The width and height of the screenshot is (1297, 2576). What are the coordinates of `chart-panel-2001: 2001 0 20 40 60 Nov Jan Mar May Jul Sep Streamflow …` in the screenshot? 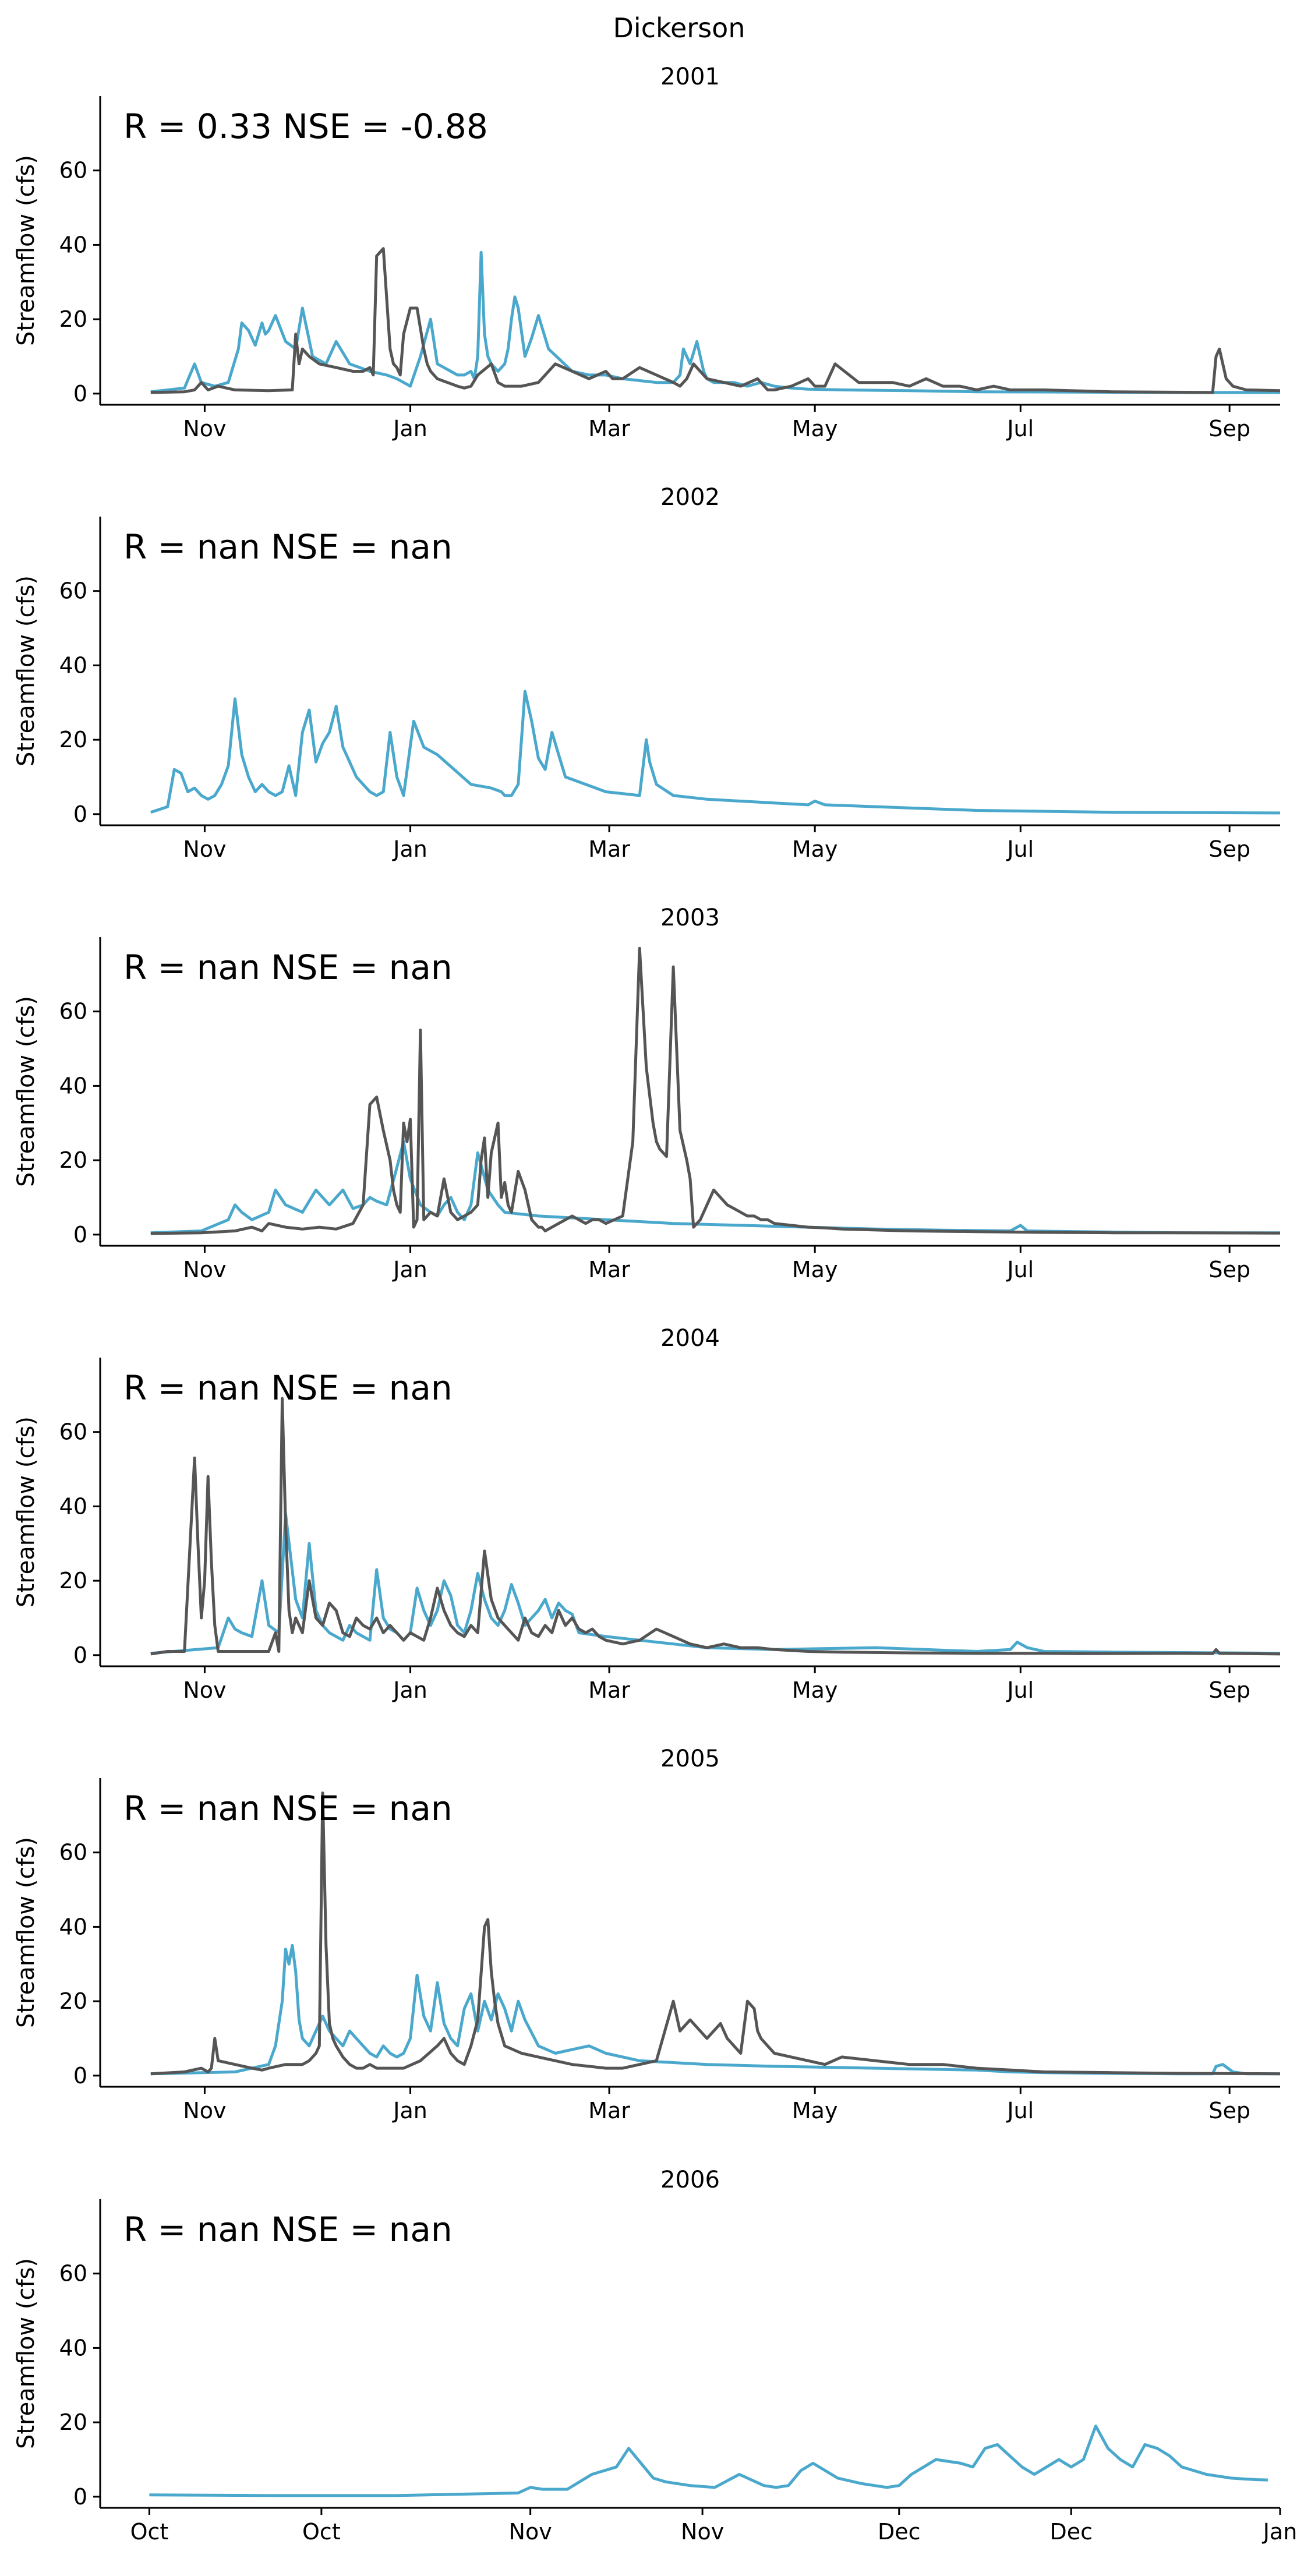 It's located at (647, 252).